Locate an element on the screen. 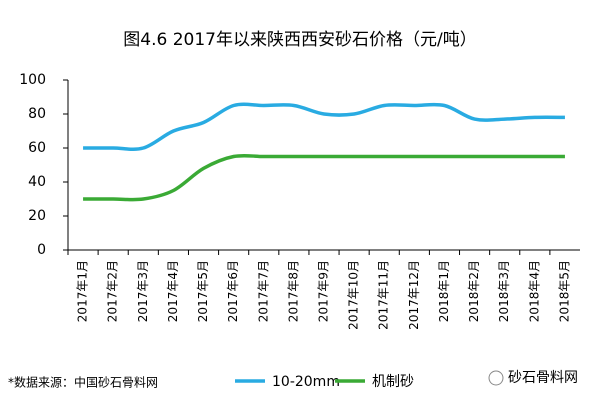 The height and width of the screenshot is (400, 600). legend-label: 机制砂 is located at coordinates (393, 382).